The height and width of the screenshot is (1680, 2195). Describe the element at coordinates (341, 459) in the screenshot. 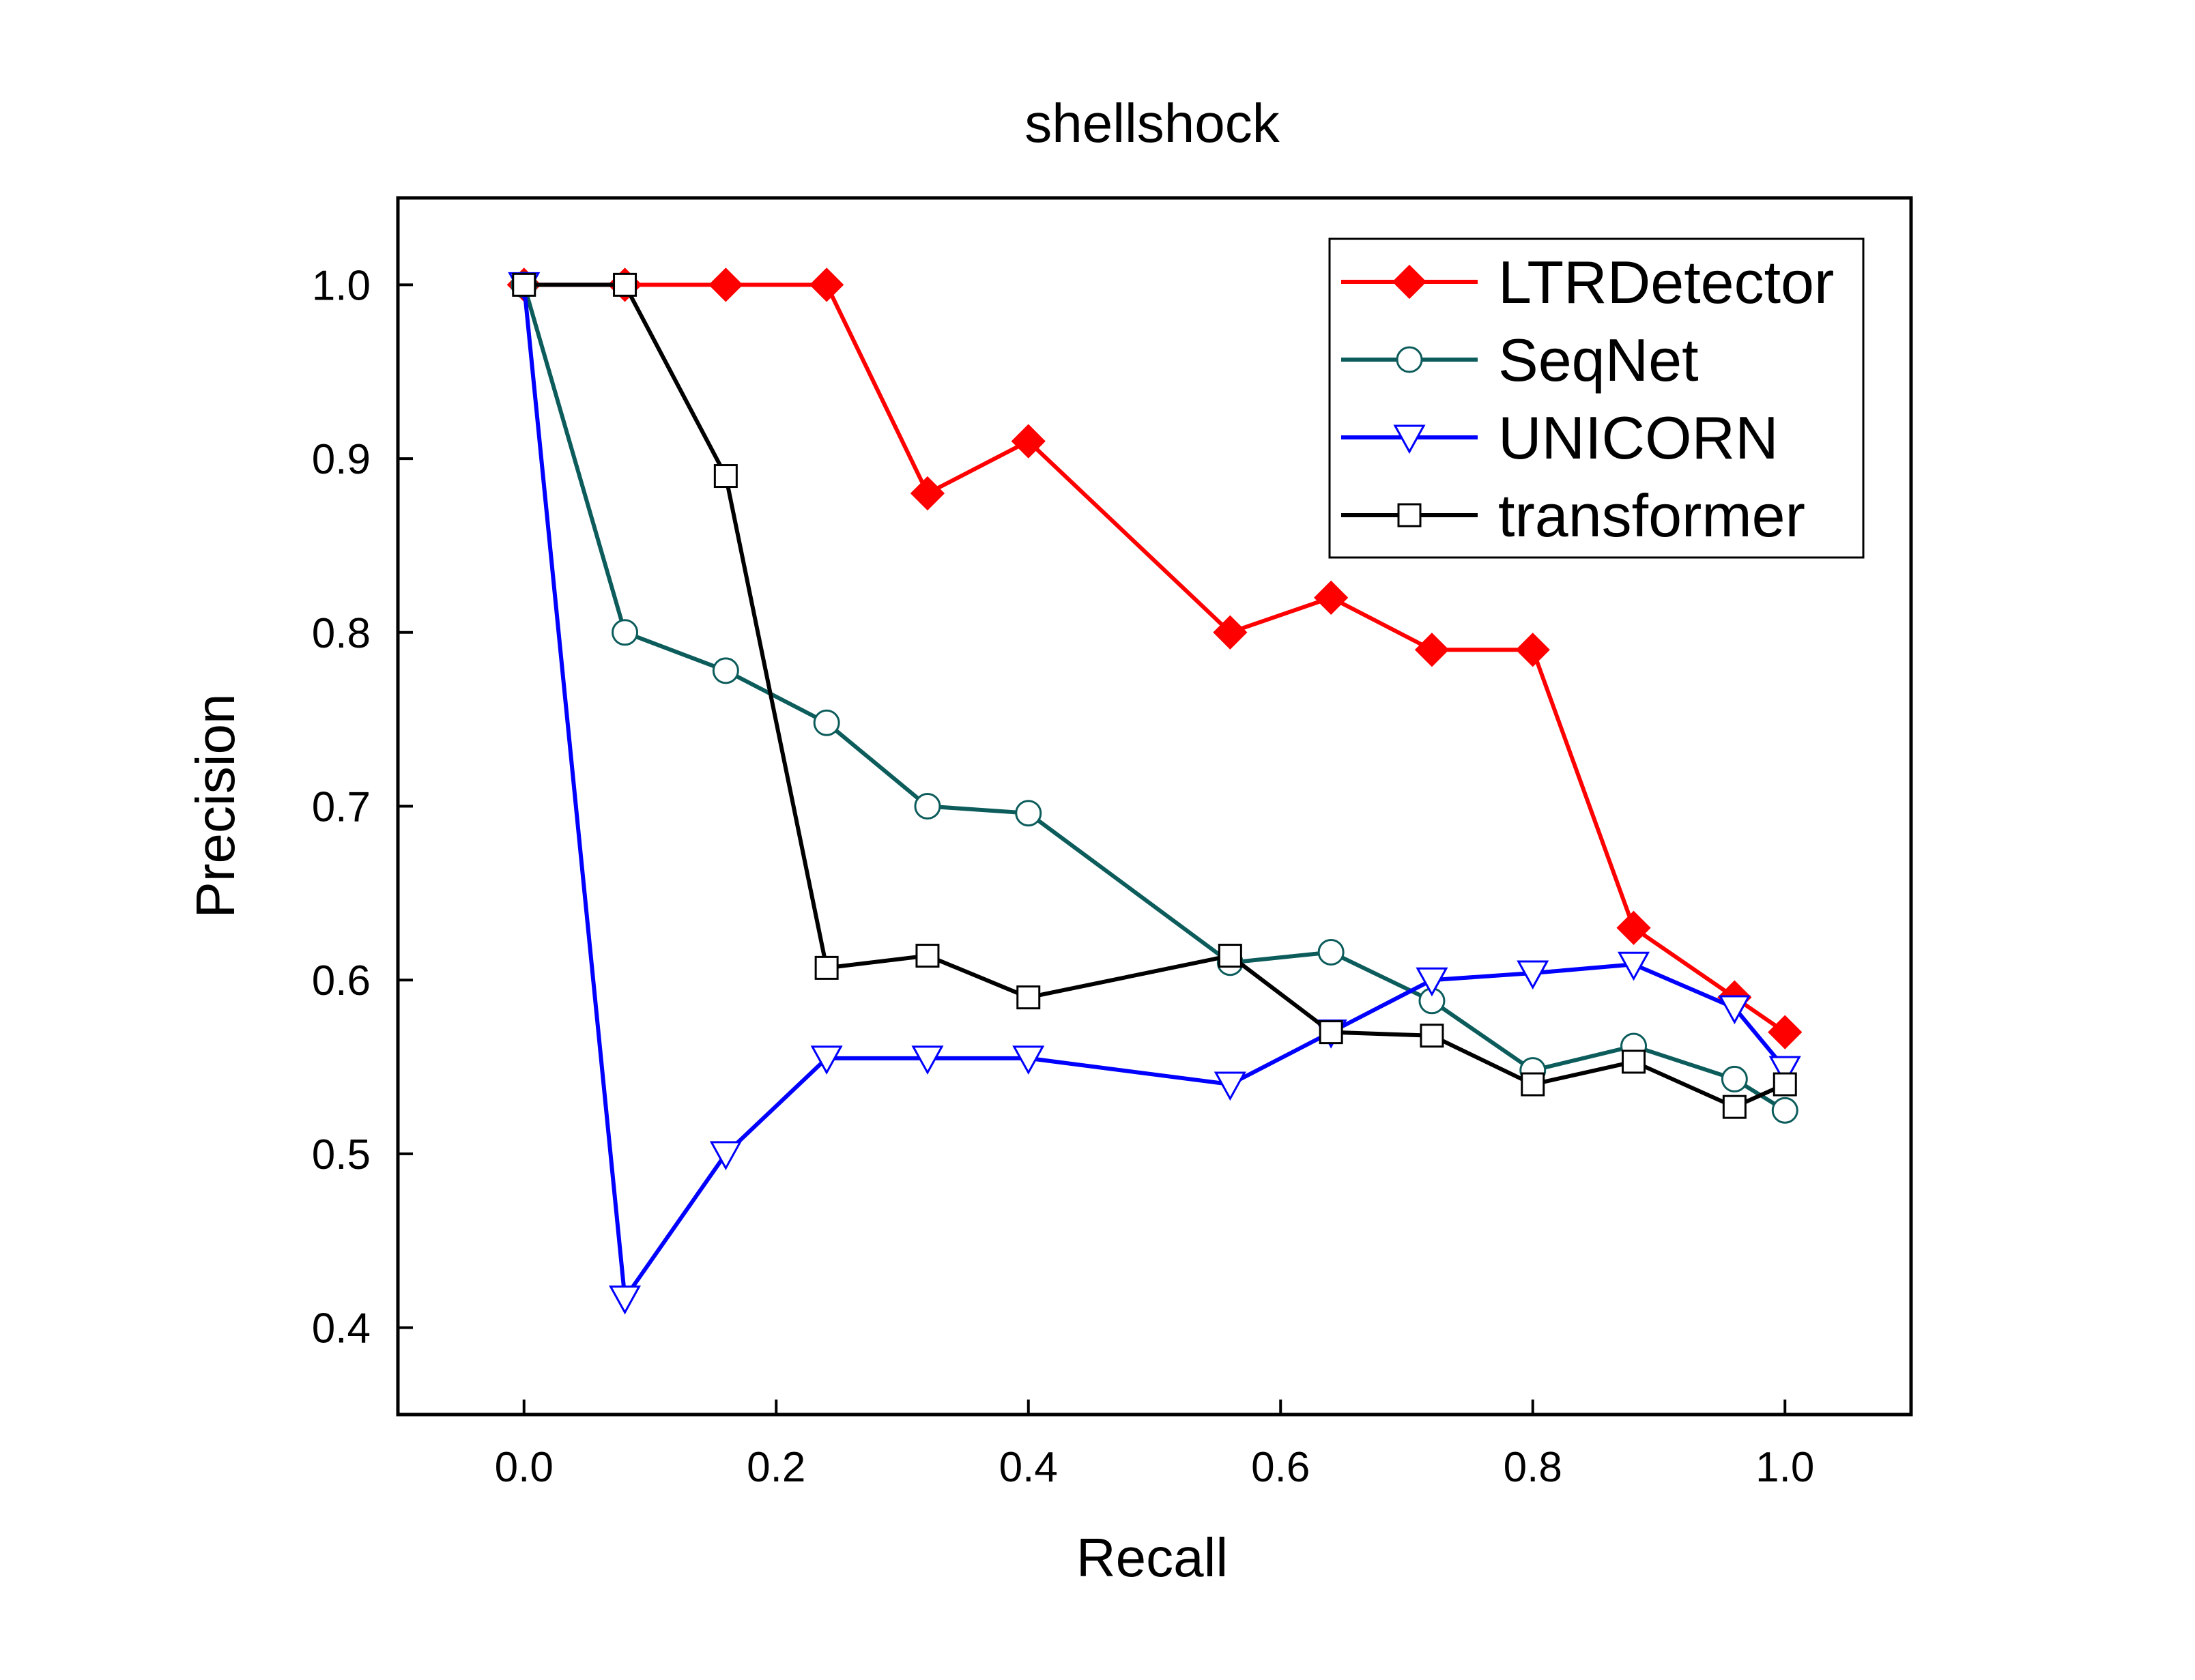

I see `y-tick-label: 0.9` at that location.